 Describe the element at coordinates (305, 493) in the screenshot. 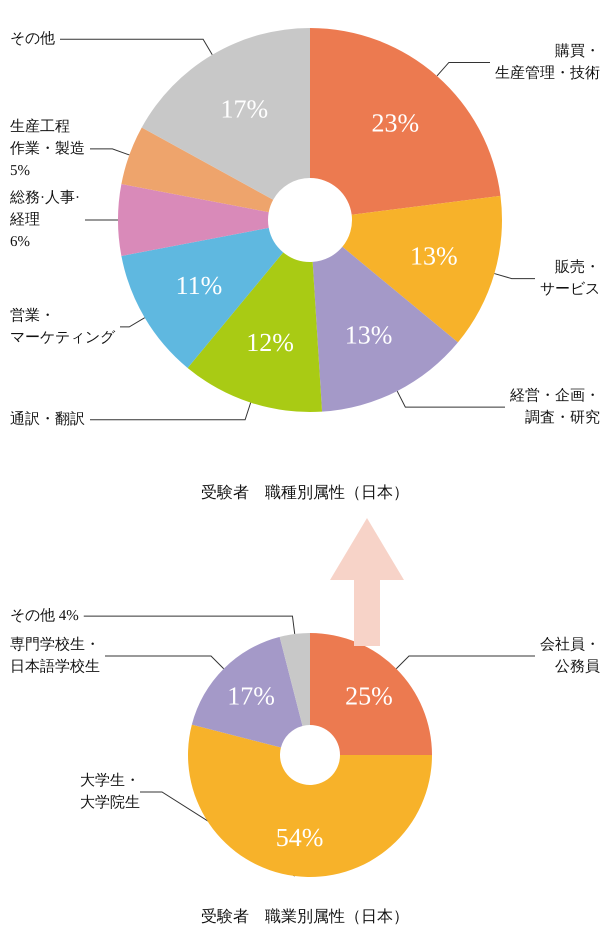

I see `text: 受験者 職種別属性（日本）` at that location.